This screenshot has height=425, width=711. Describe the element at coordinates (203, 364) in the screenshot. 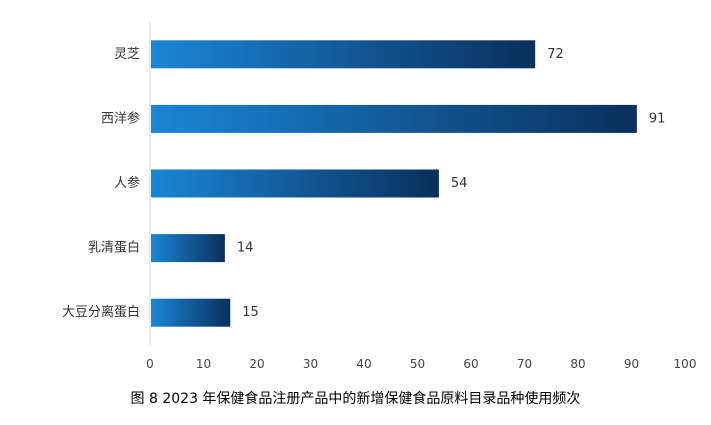

I see `x-tick-label: 10` at that location.